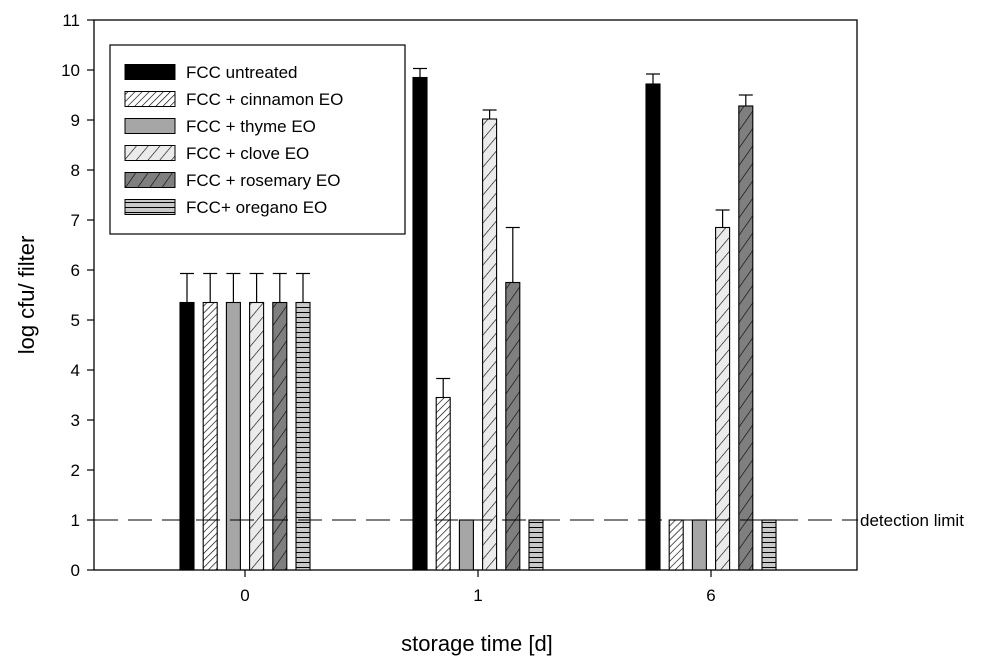 Image resolution: width=995 pixels, height=661 pixels. Describe the element at coordinates (75, 370) in the screenshot. I see `y-tick-label: 4` at that location.